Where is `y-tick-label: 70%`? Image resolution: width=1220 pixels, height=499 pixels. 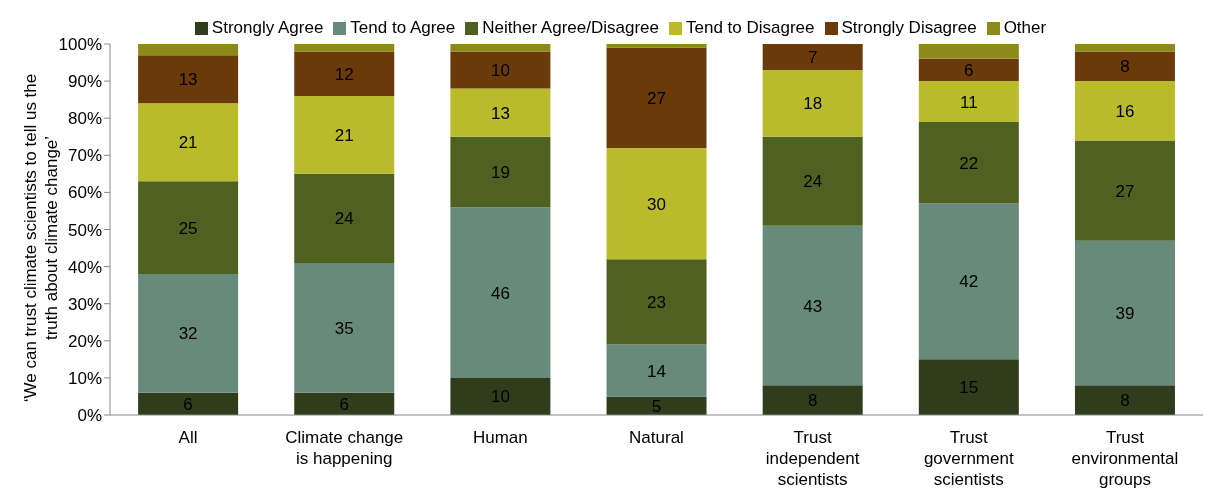 y-tick-label: 70% is located at coordinates (84, 156).